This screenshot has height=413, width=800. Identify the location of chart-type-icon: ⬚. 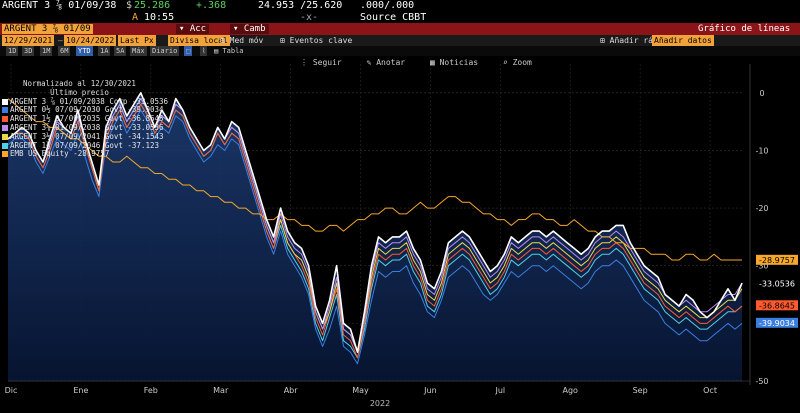
(188, 51).